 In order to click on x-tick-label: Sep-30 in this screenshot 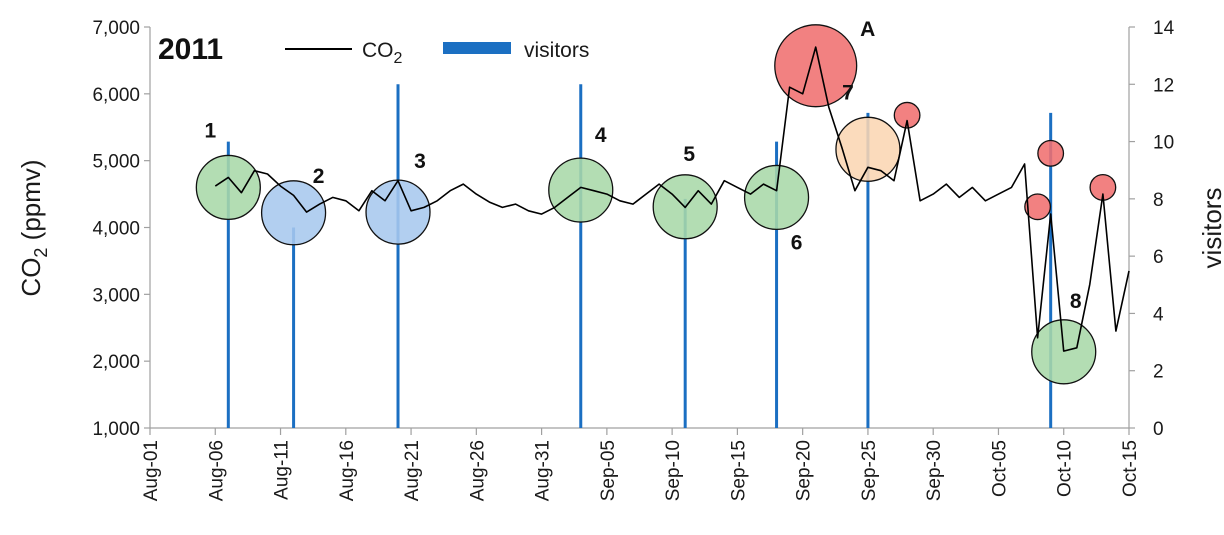, I will do `click(934, 470)`.